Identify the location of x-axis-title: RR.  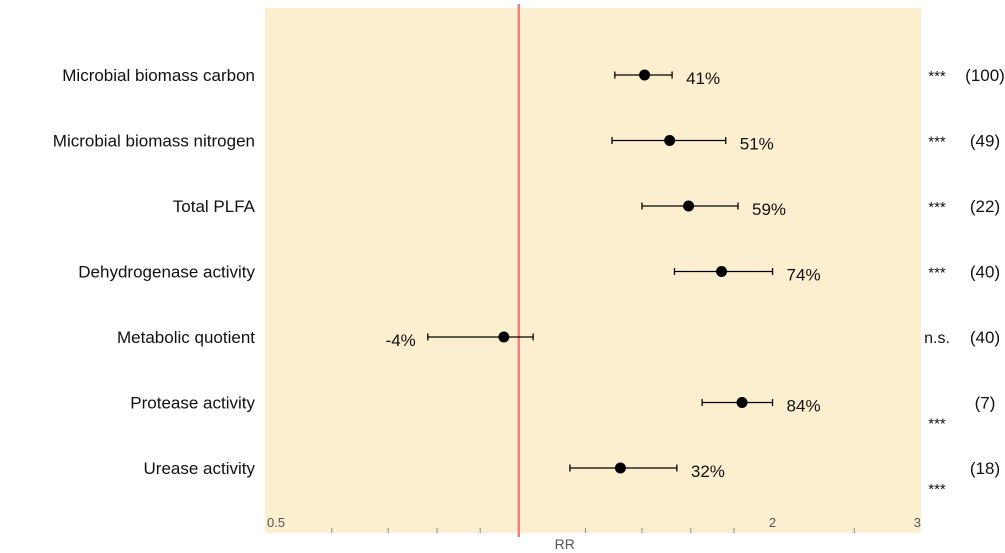
(565, 544).